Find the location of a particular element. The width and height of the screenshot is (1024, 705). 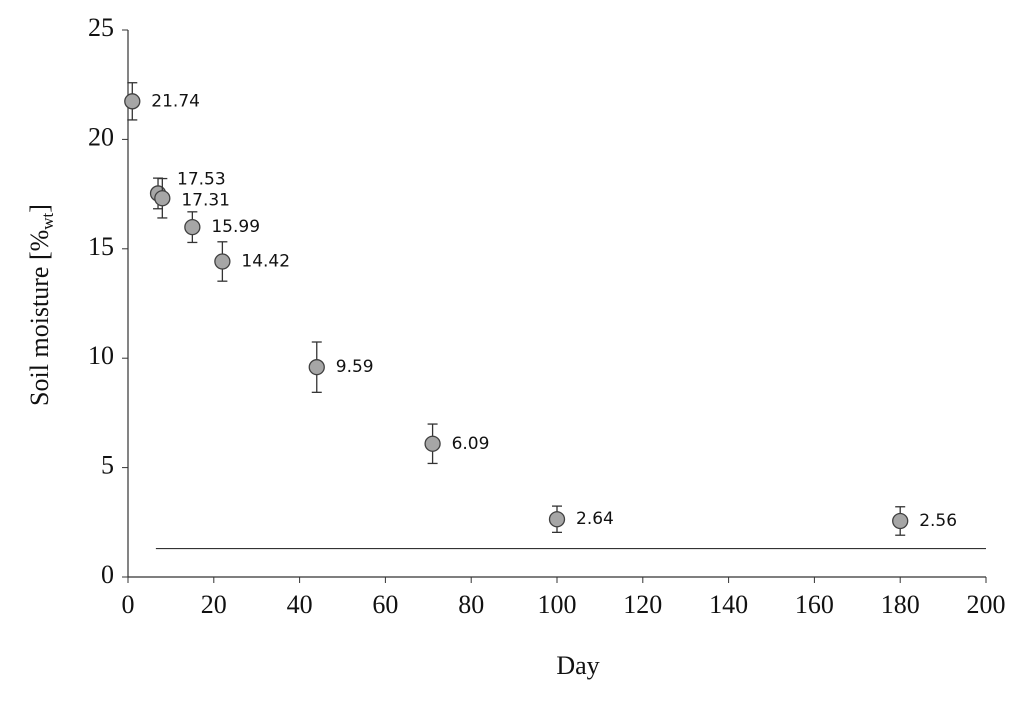

x-tick-label: 160 is located at coordinates (814, 604).